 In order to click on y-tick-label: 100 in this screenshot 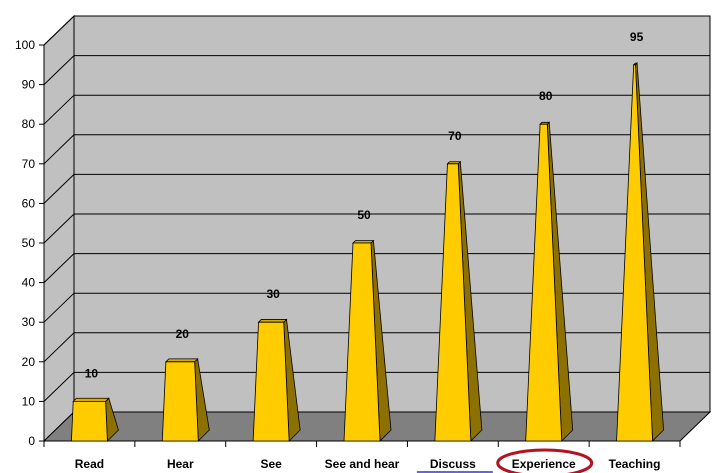, I will do `click(25, 45)`.